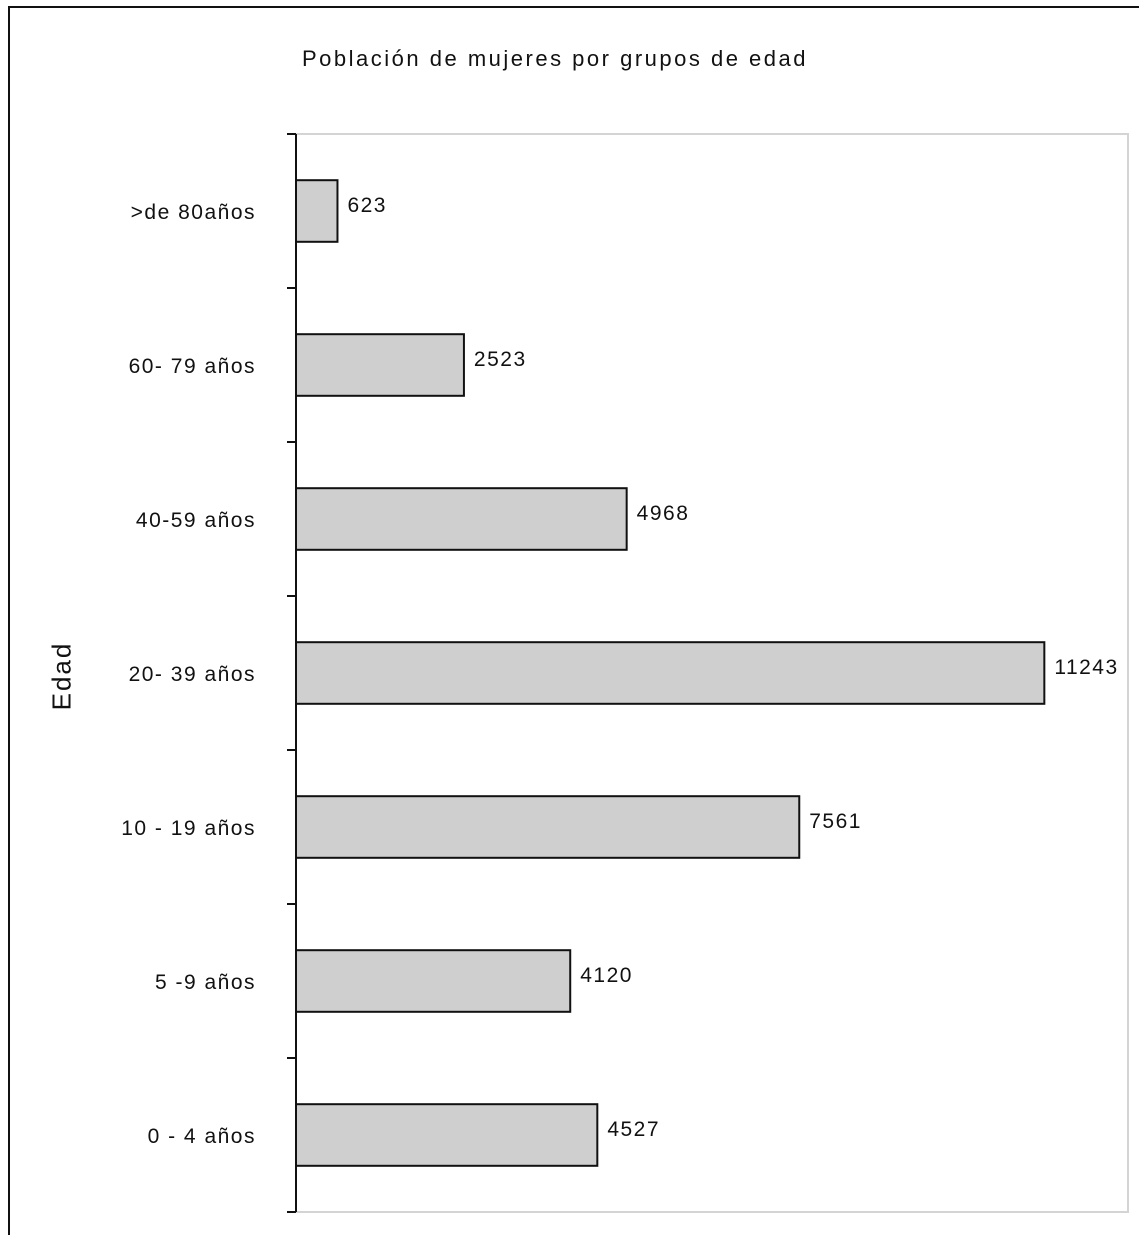  I want to click on value-label: 7561, so click(835, 821).